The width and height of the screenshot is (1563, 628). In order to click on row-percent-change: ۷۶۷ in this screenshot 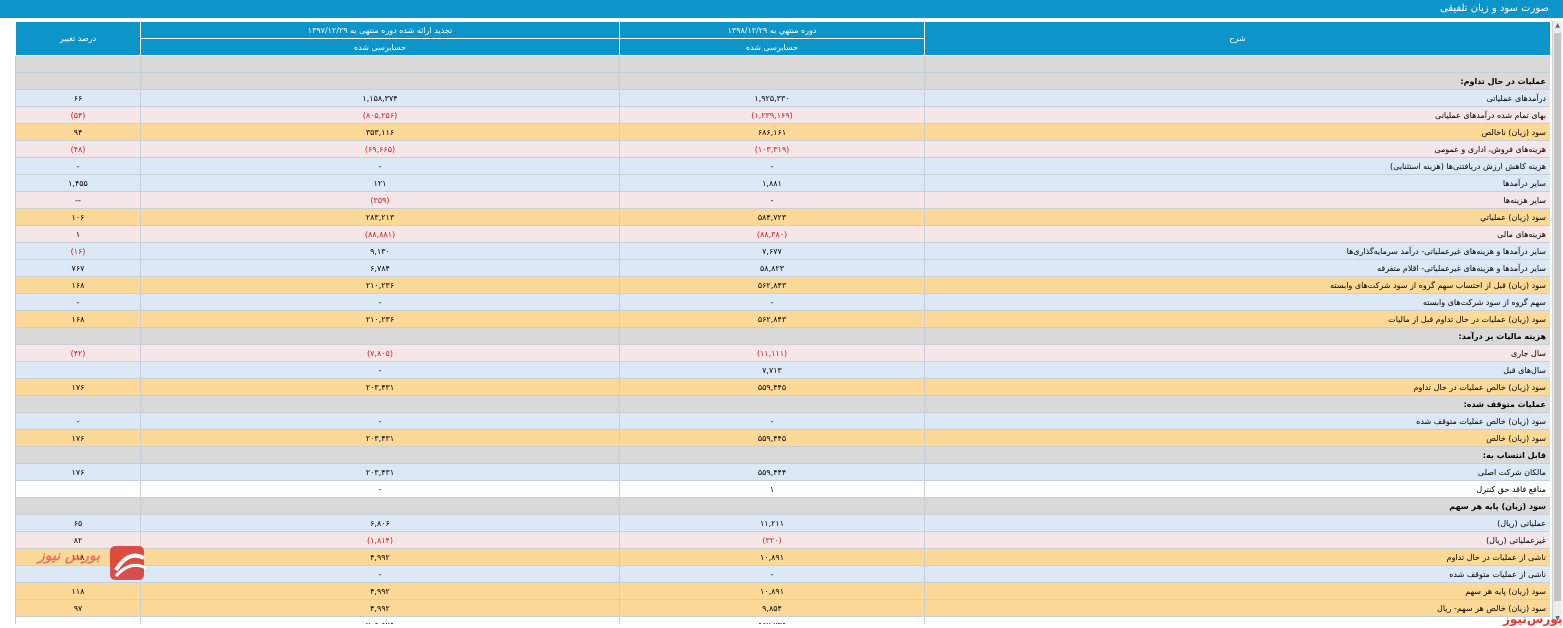, I will do `click(78, 268)`.